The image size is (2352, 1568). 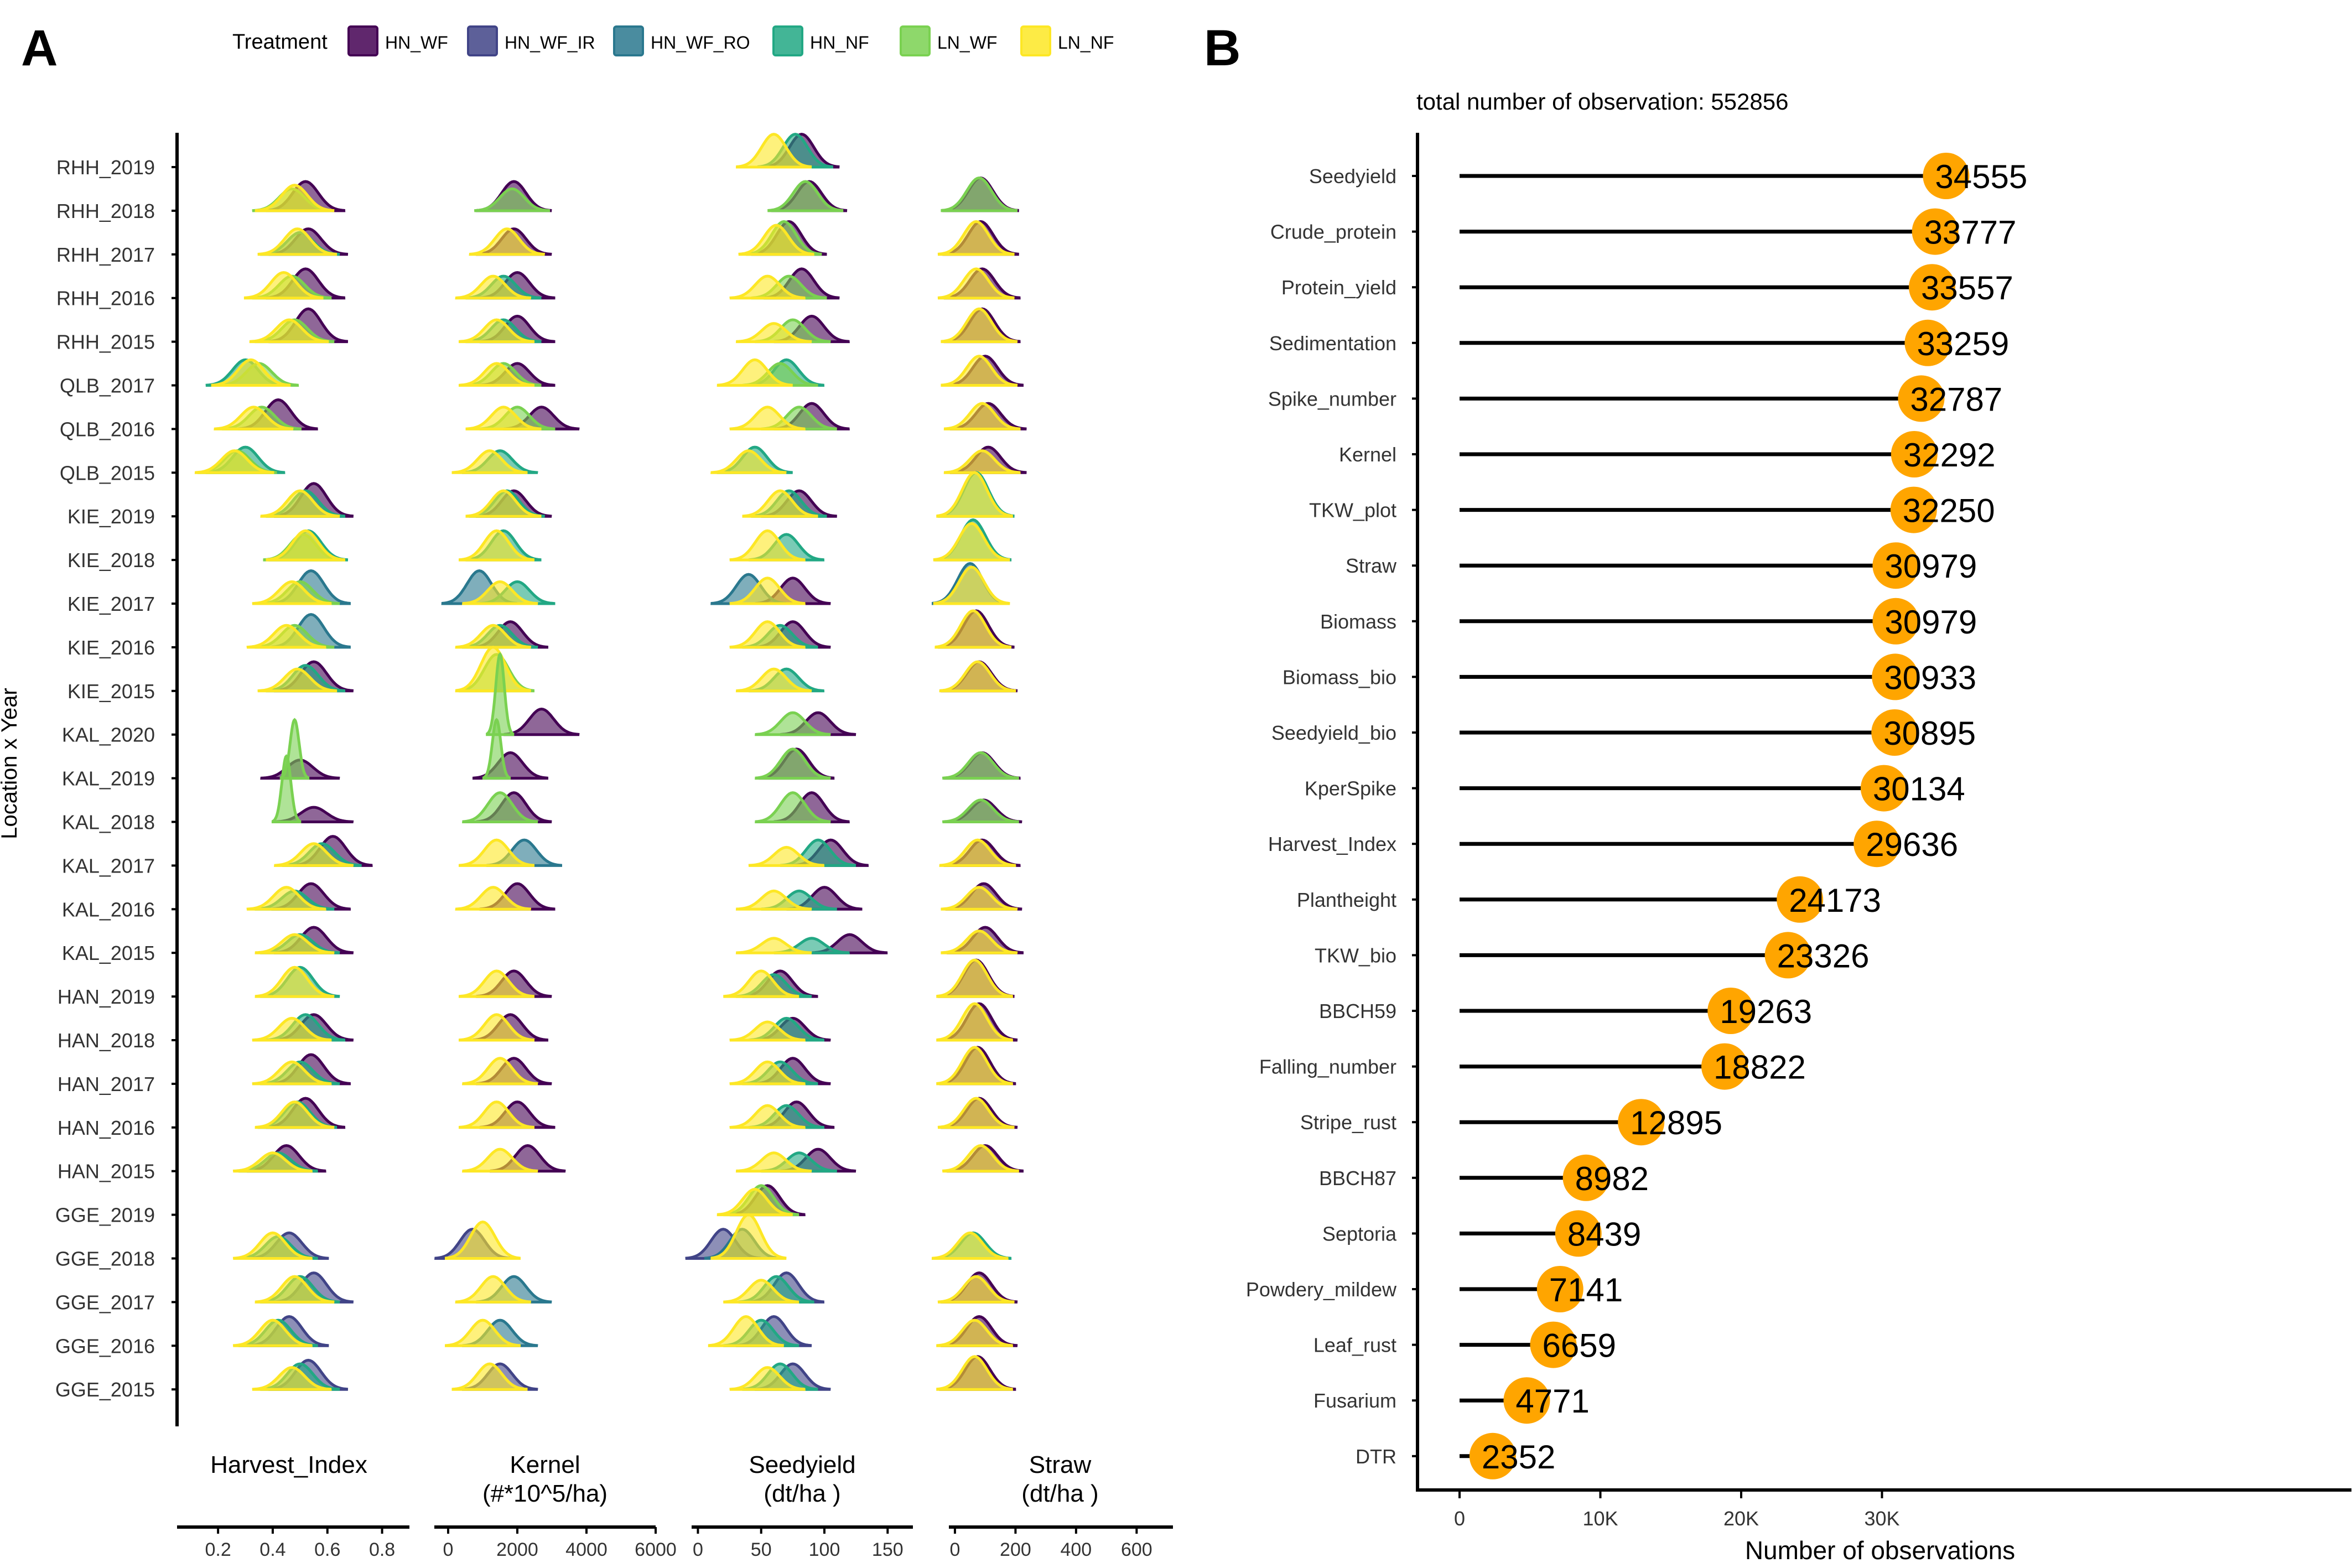 I want to click on ridge-seedyield-gge-2018-ln-nf, so click(x=748, y=1237).